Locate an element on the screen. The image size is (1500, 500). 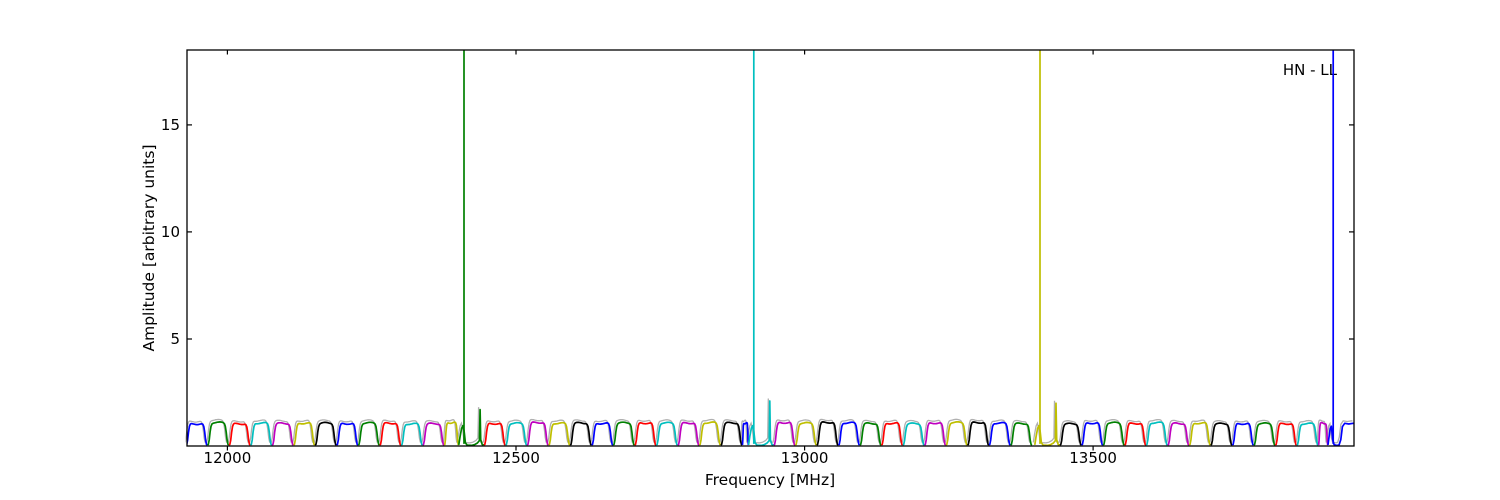
x-tick-label: 12000 is located at coordinates (228, 458).